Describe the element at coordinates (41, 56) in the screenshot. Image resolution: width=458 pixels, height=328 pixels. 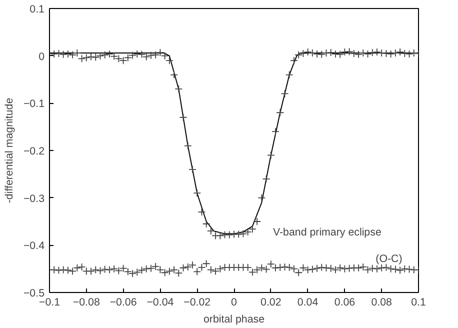
I see `y-tick-label: 0` at that location.